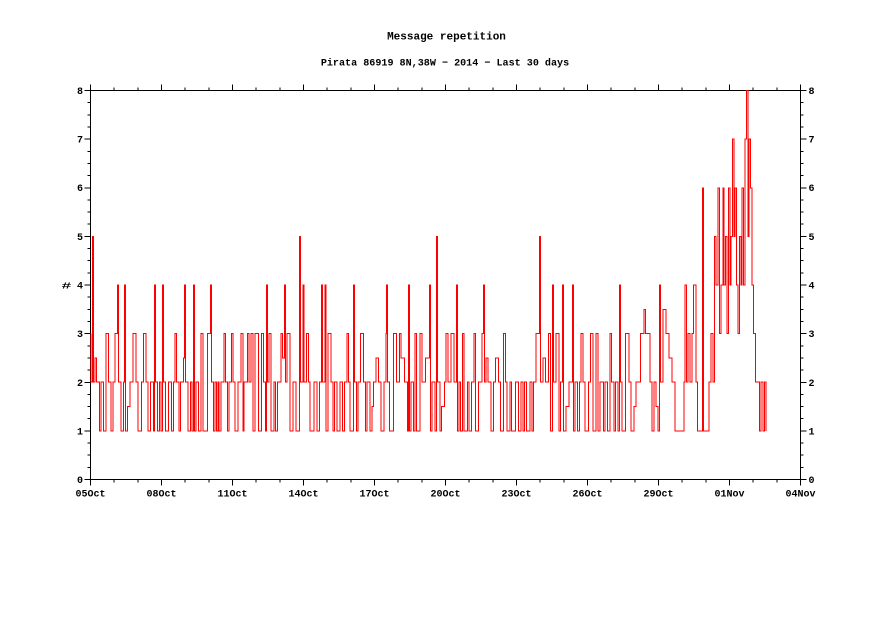 This screenshot has height=630, width=891. What do you see at coordinates (516, 495) in the screenshot?
I see `svg-text: 23Oct` at bounding box center [516, 495].